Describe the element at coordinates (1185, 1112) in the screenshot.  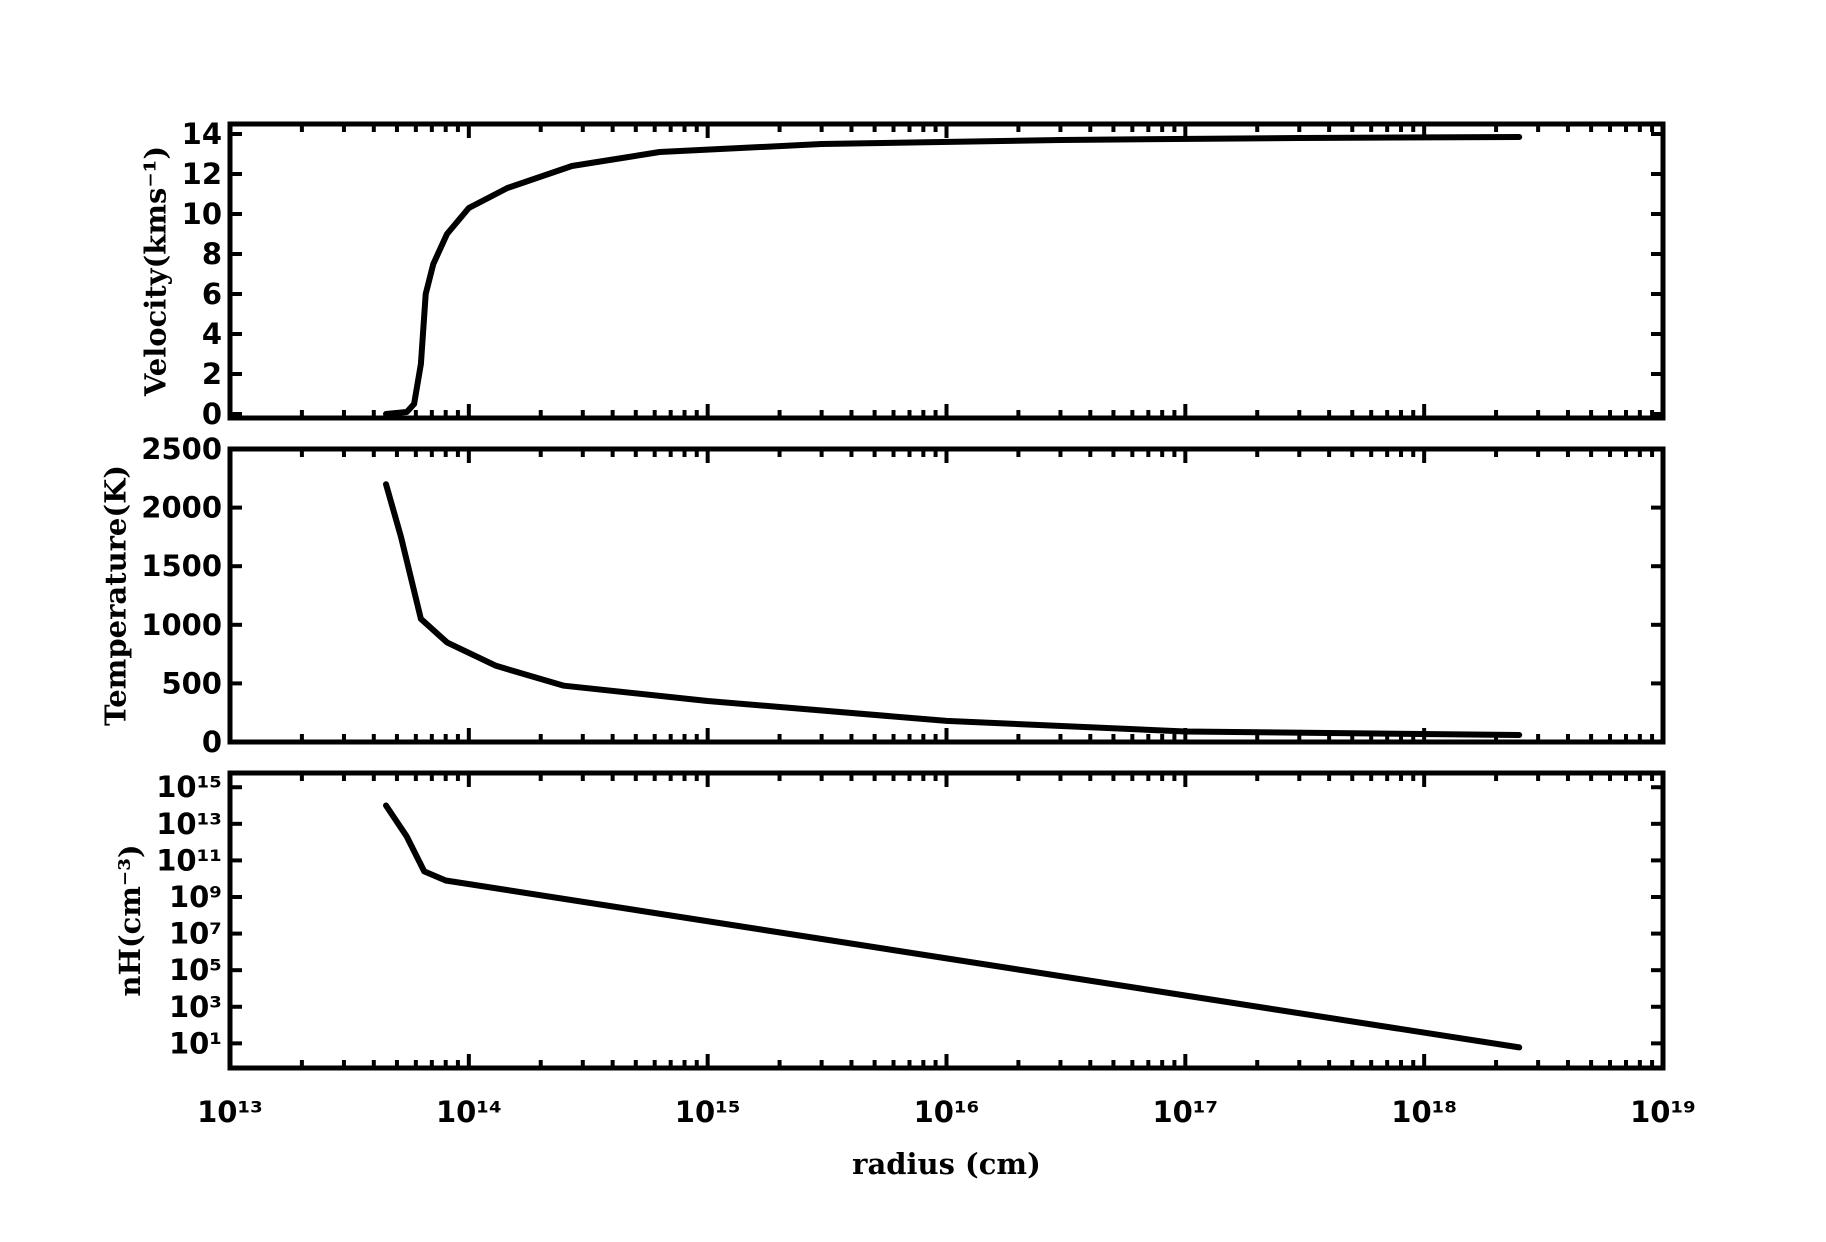
I see `x-tick-label: 10¹⁷` at that location.